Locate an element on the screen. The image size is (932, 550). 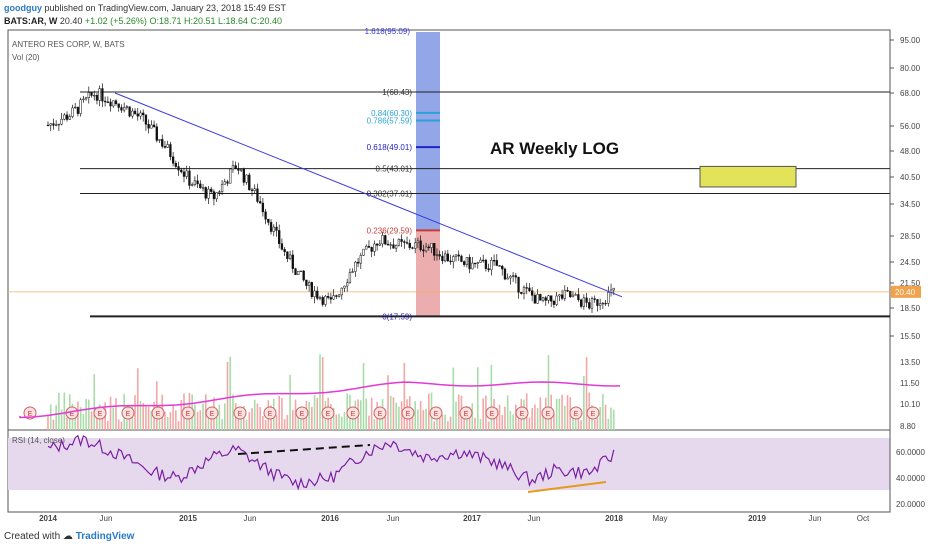
rsi-tick-label: 60.0000 is located at coordinates (910, 452).